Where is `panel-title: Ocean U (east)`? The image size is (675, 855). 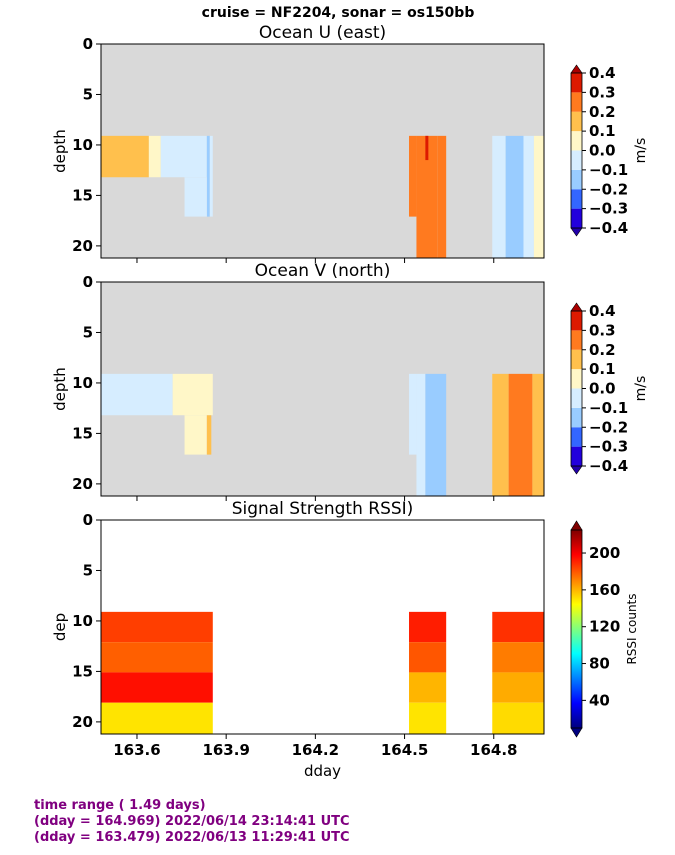
panel-title: Ocean U (east) is located at coordinates (322, 33).